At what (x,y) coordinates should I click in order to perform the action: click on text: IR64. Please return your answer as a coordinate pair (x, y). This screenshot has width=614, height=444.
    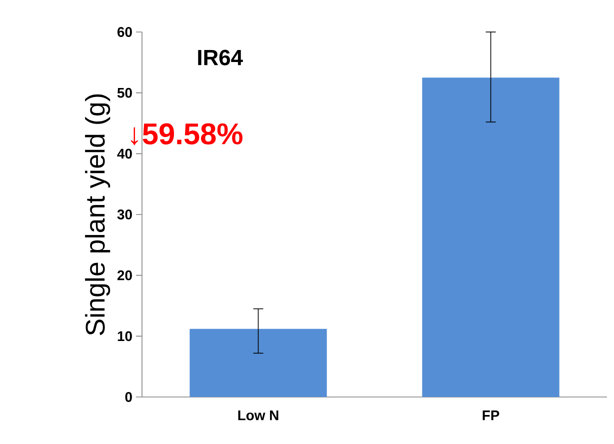
    Looking at the image, I should click on (220, 58).